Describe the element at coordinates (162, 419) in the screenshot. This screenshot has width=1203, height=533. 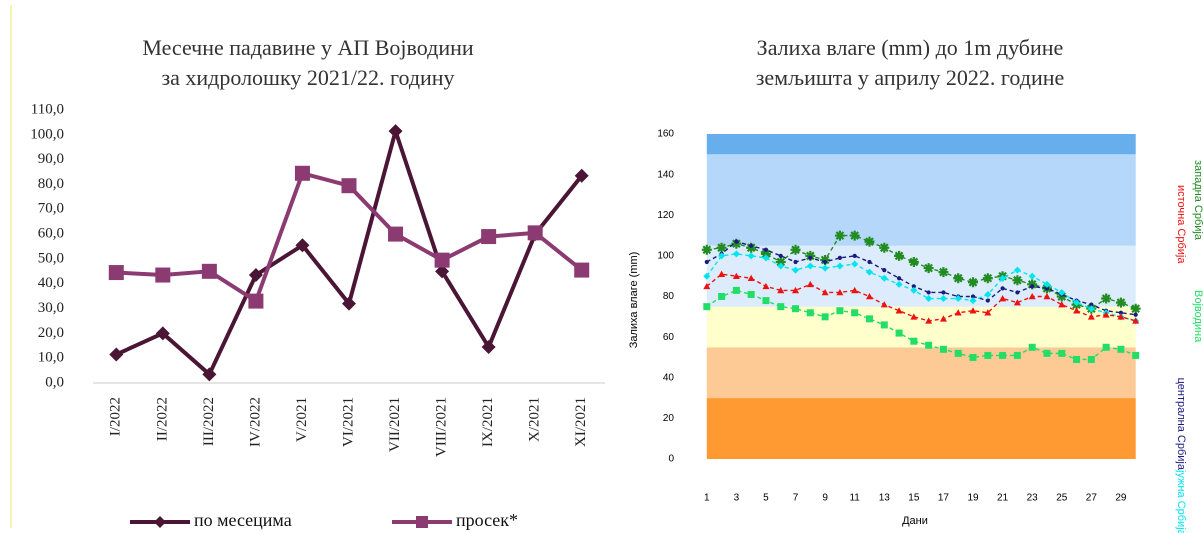
I see `x-tick-label: II/2022` at that location.